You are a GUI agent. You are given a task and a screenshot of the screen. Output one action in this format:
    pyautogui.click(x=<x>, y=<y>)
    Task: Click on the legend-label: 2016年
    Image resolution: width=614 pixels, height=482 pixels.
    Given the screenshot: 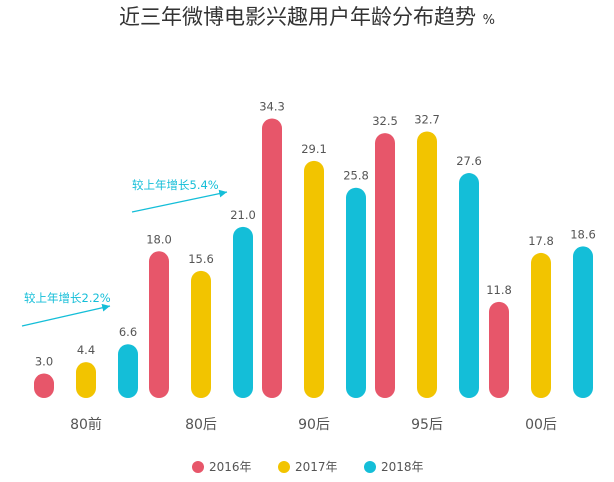 What is the action you would take?
    pyautogui.click(x=230, y=467)
    